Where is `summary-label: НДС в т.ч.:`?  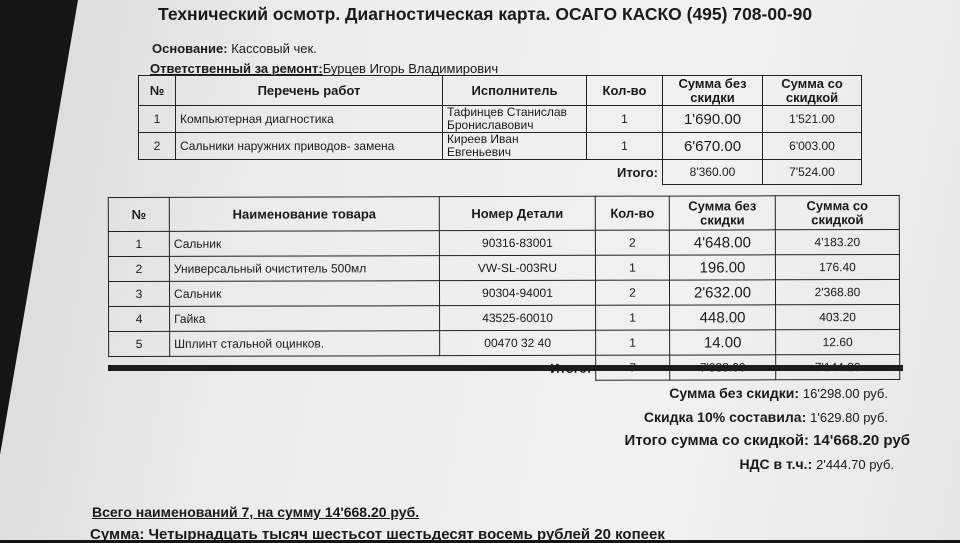 summary-label: НДС в т.ч.: is located at coordinates (776, 464).